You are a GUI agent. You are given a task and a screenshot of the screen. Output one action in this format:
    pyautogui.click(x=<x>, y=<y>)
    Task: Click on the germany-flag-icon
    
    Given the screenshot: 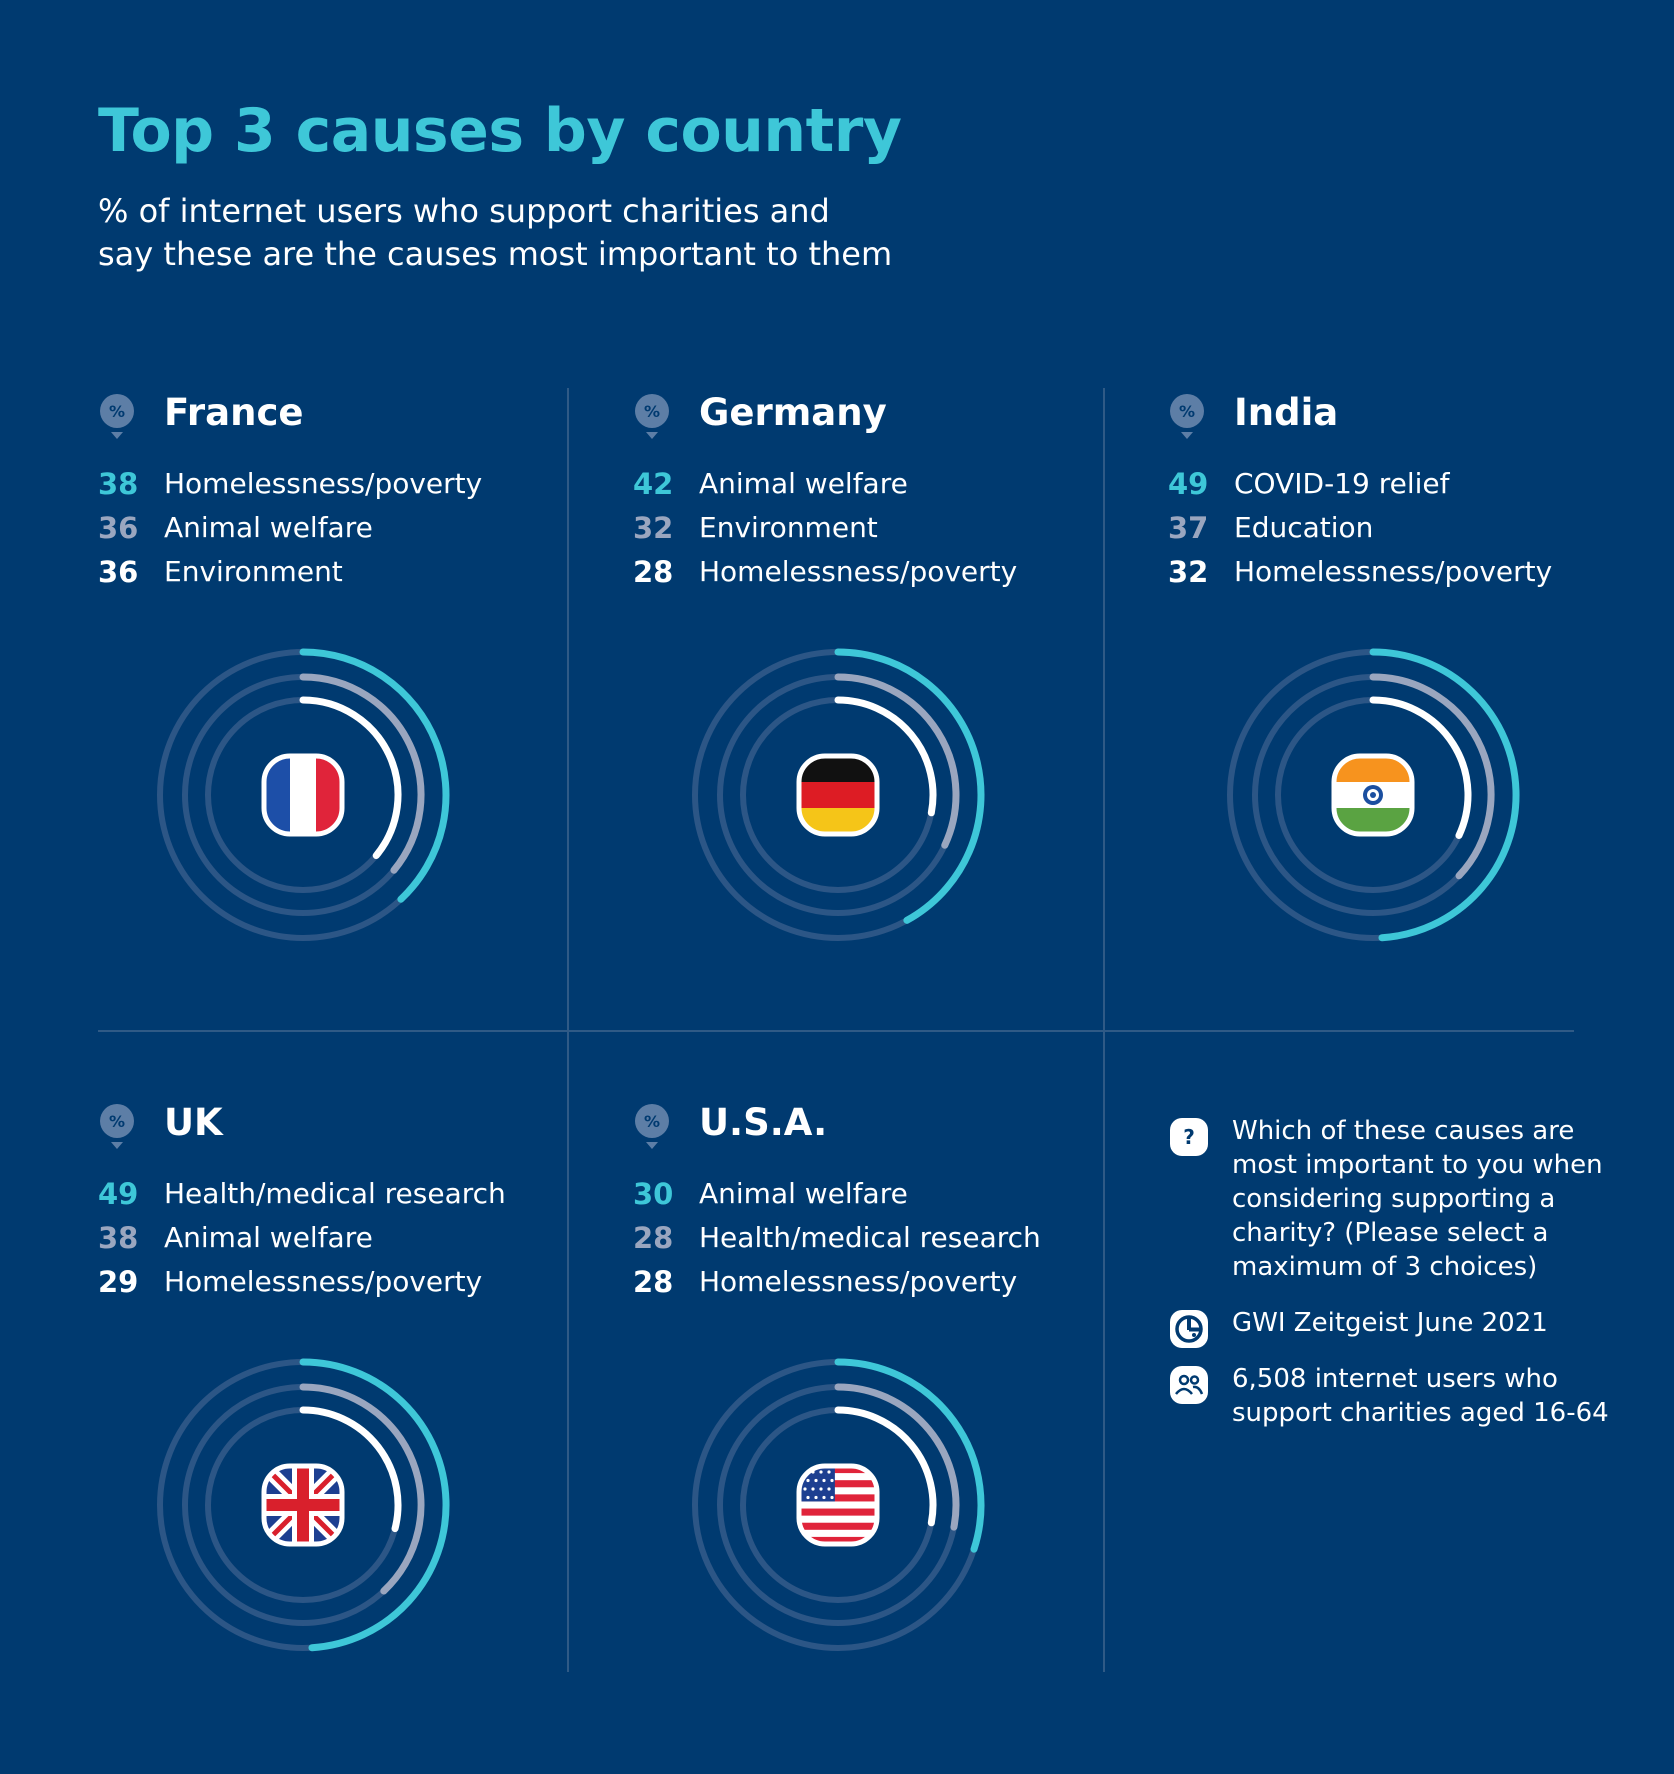 What is the action you would take?
    pyautogui.click(x=838, y=795)
    